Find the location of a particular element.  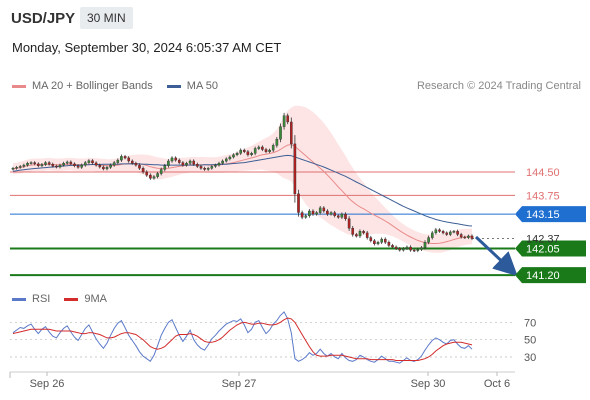

level-label-text: 143.75 is located at coordinates (543, 196).